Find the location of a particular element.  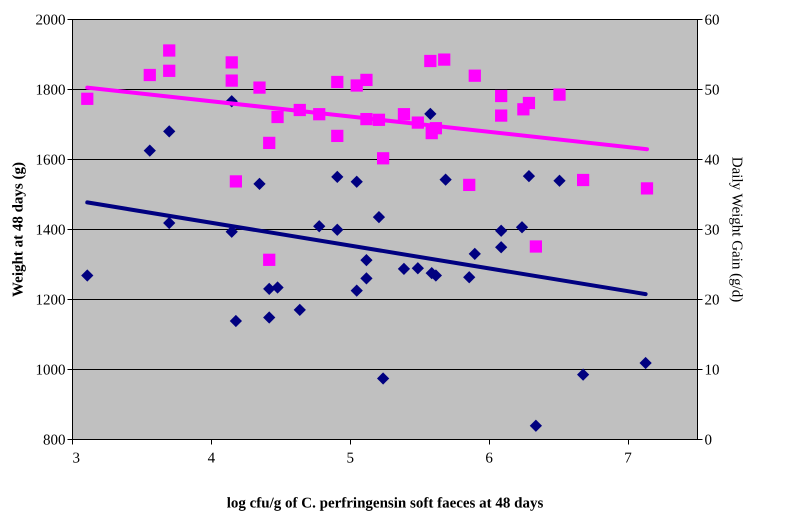

y-tick-label: 1000 is located at coordinates (51, 370).